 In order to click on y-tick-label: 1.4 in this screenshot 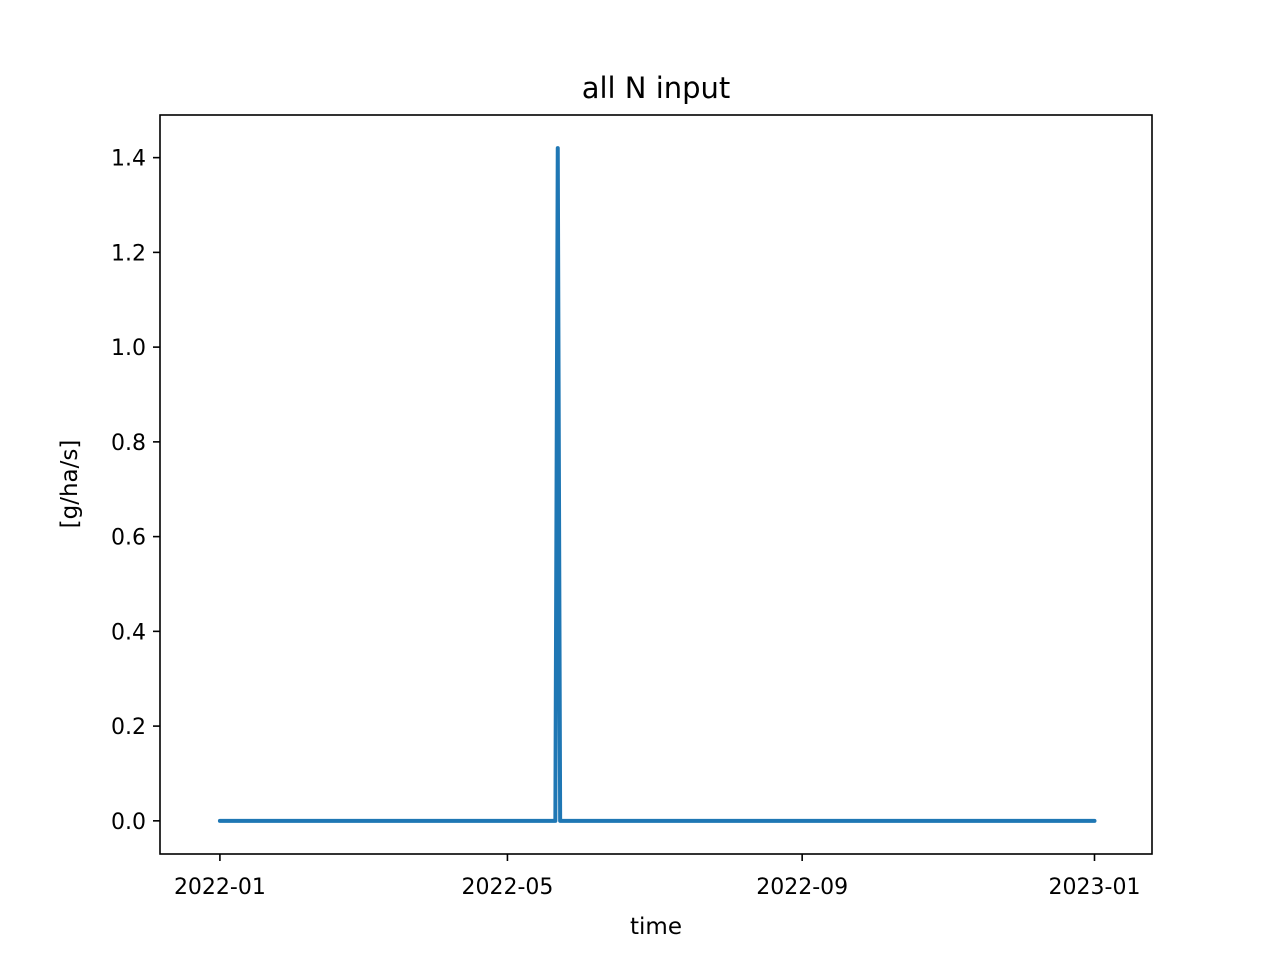, I will do `click(128, 159)`.